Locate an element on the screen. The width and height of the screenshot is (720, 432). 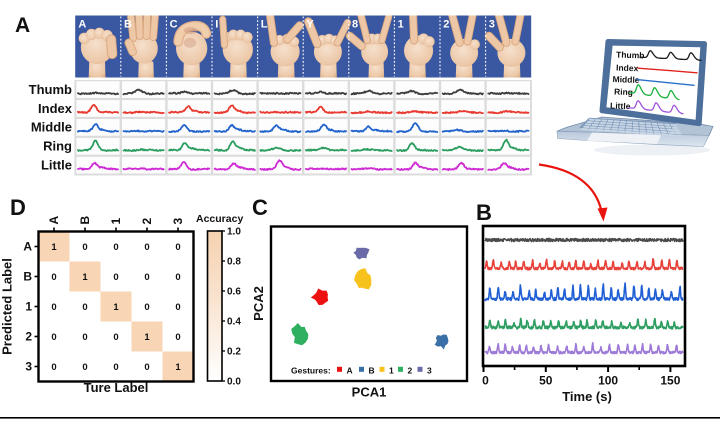
svg-text: 100 is located at coordinates (608, 381).